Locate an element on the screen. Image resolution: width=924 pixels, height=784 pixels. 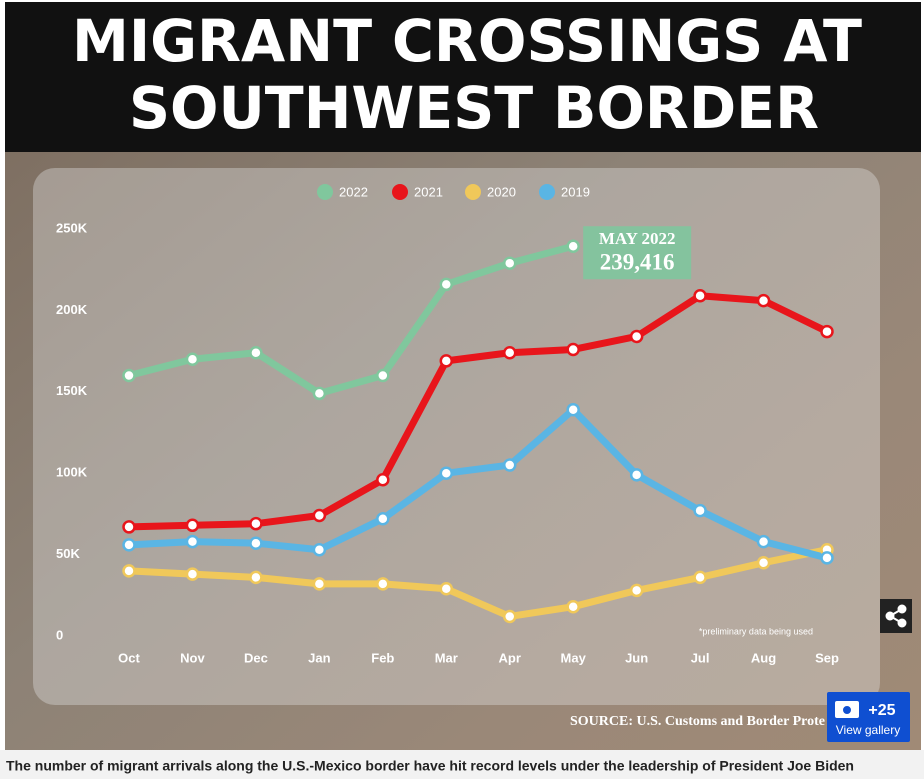
legend-label: 2022 is located at coordinates (353, 191).